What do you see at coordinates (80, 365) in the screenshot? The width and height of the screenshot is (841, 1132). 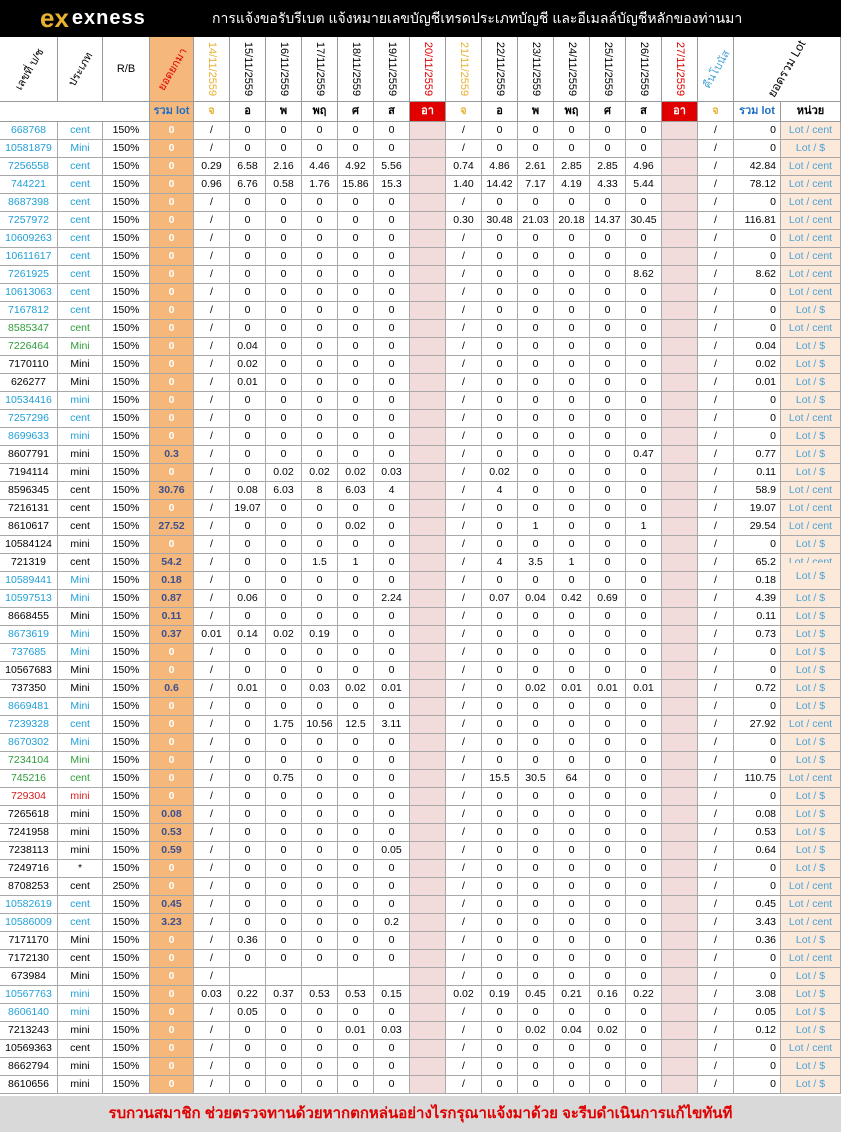 I see `account-type: Mini` at bounding box center [80, 365].